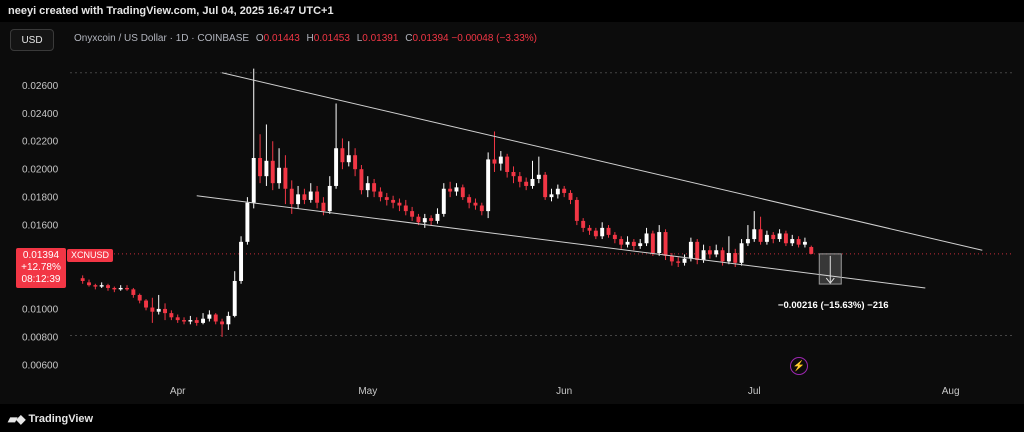 The image size is (1024, 432). What do you see at coordinates (40, 114) in the screenshot?
I see `y-tick-label: 0.02400` at bounding box center [40, 114].